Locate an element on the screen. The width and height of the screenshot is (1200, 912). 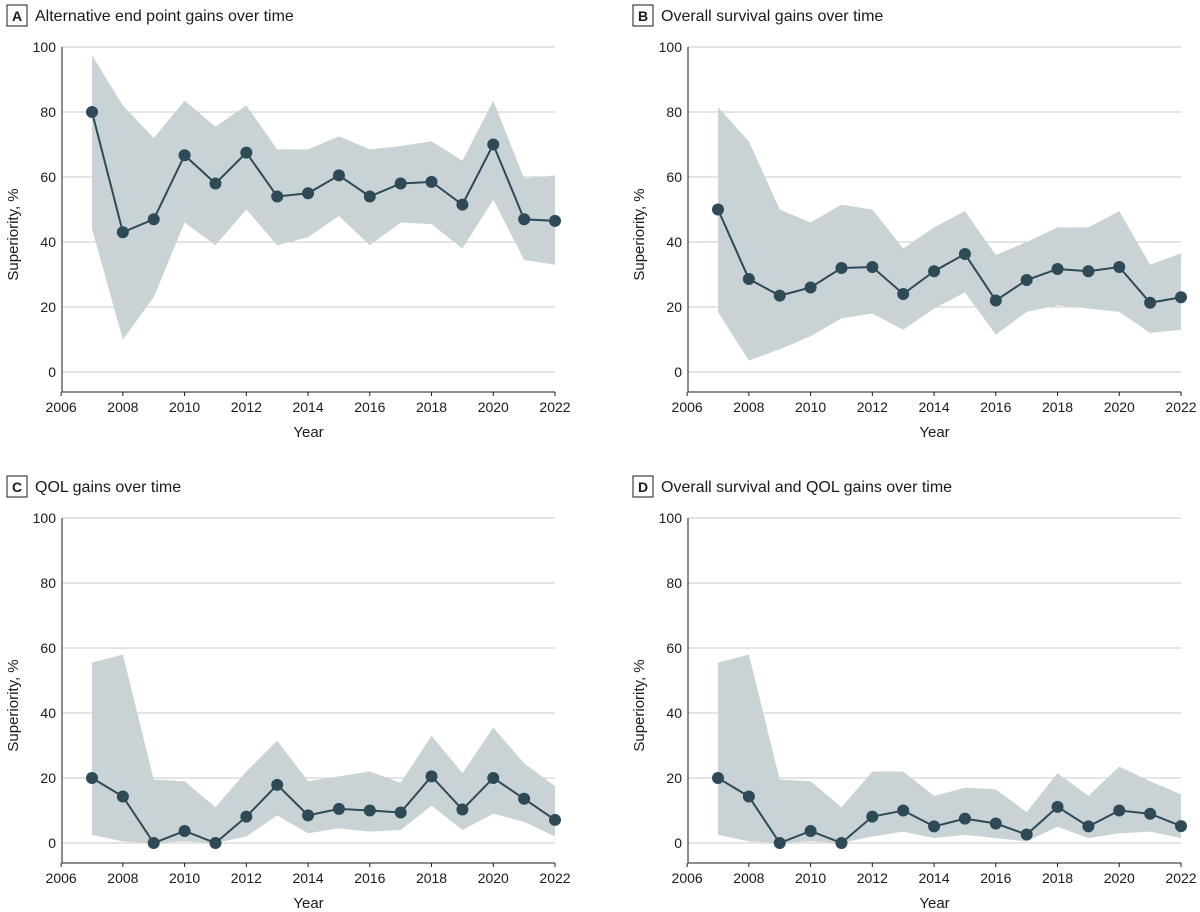
panel-title: Overall survival and QOL gains over time is located at coordinates (806, 487).